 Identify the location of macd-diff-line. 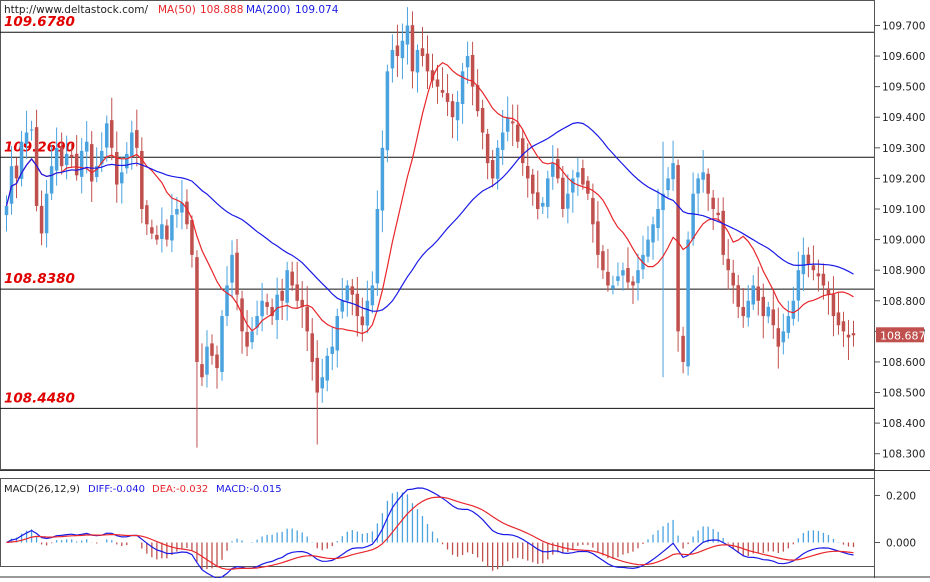
(430, 533).